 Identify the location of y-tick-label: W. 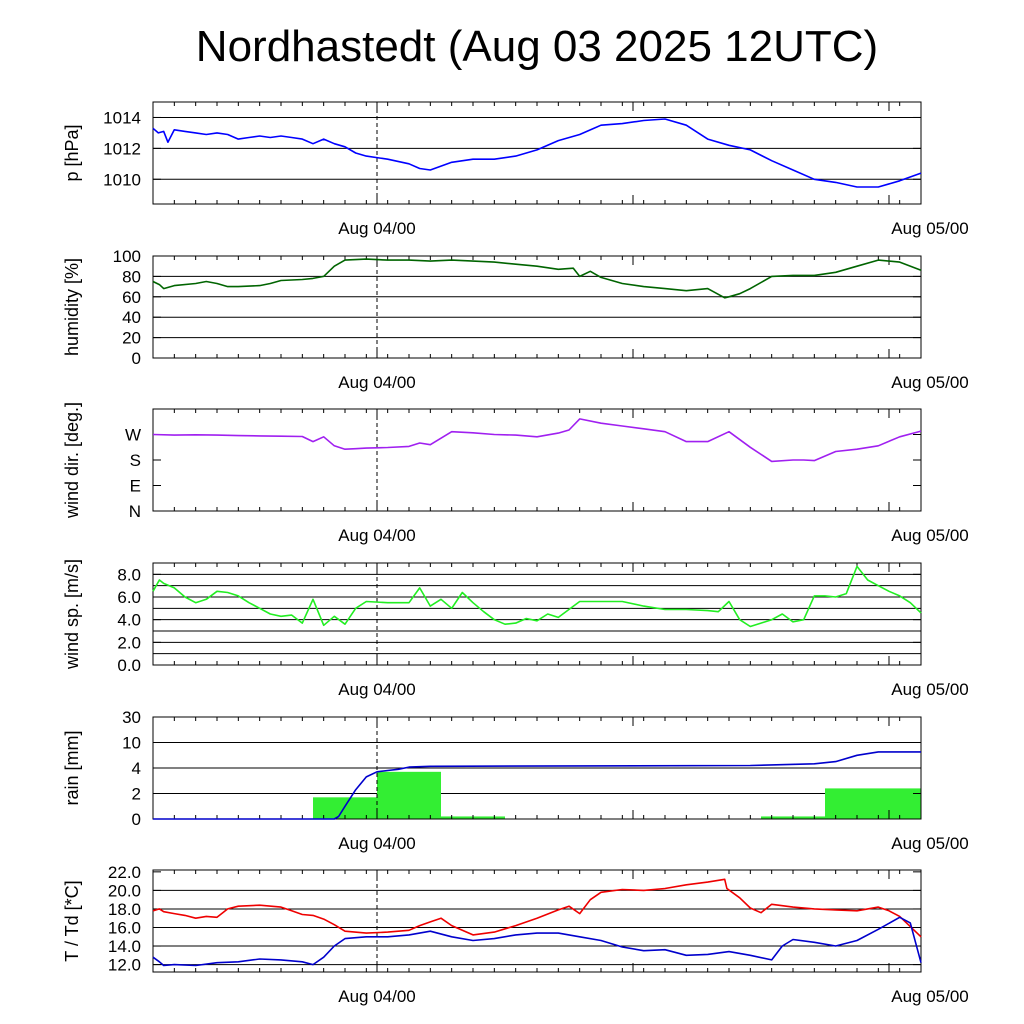
(133, 435).